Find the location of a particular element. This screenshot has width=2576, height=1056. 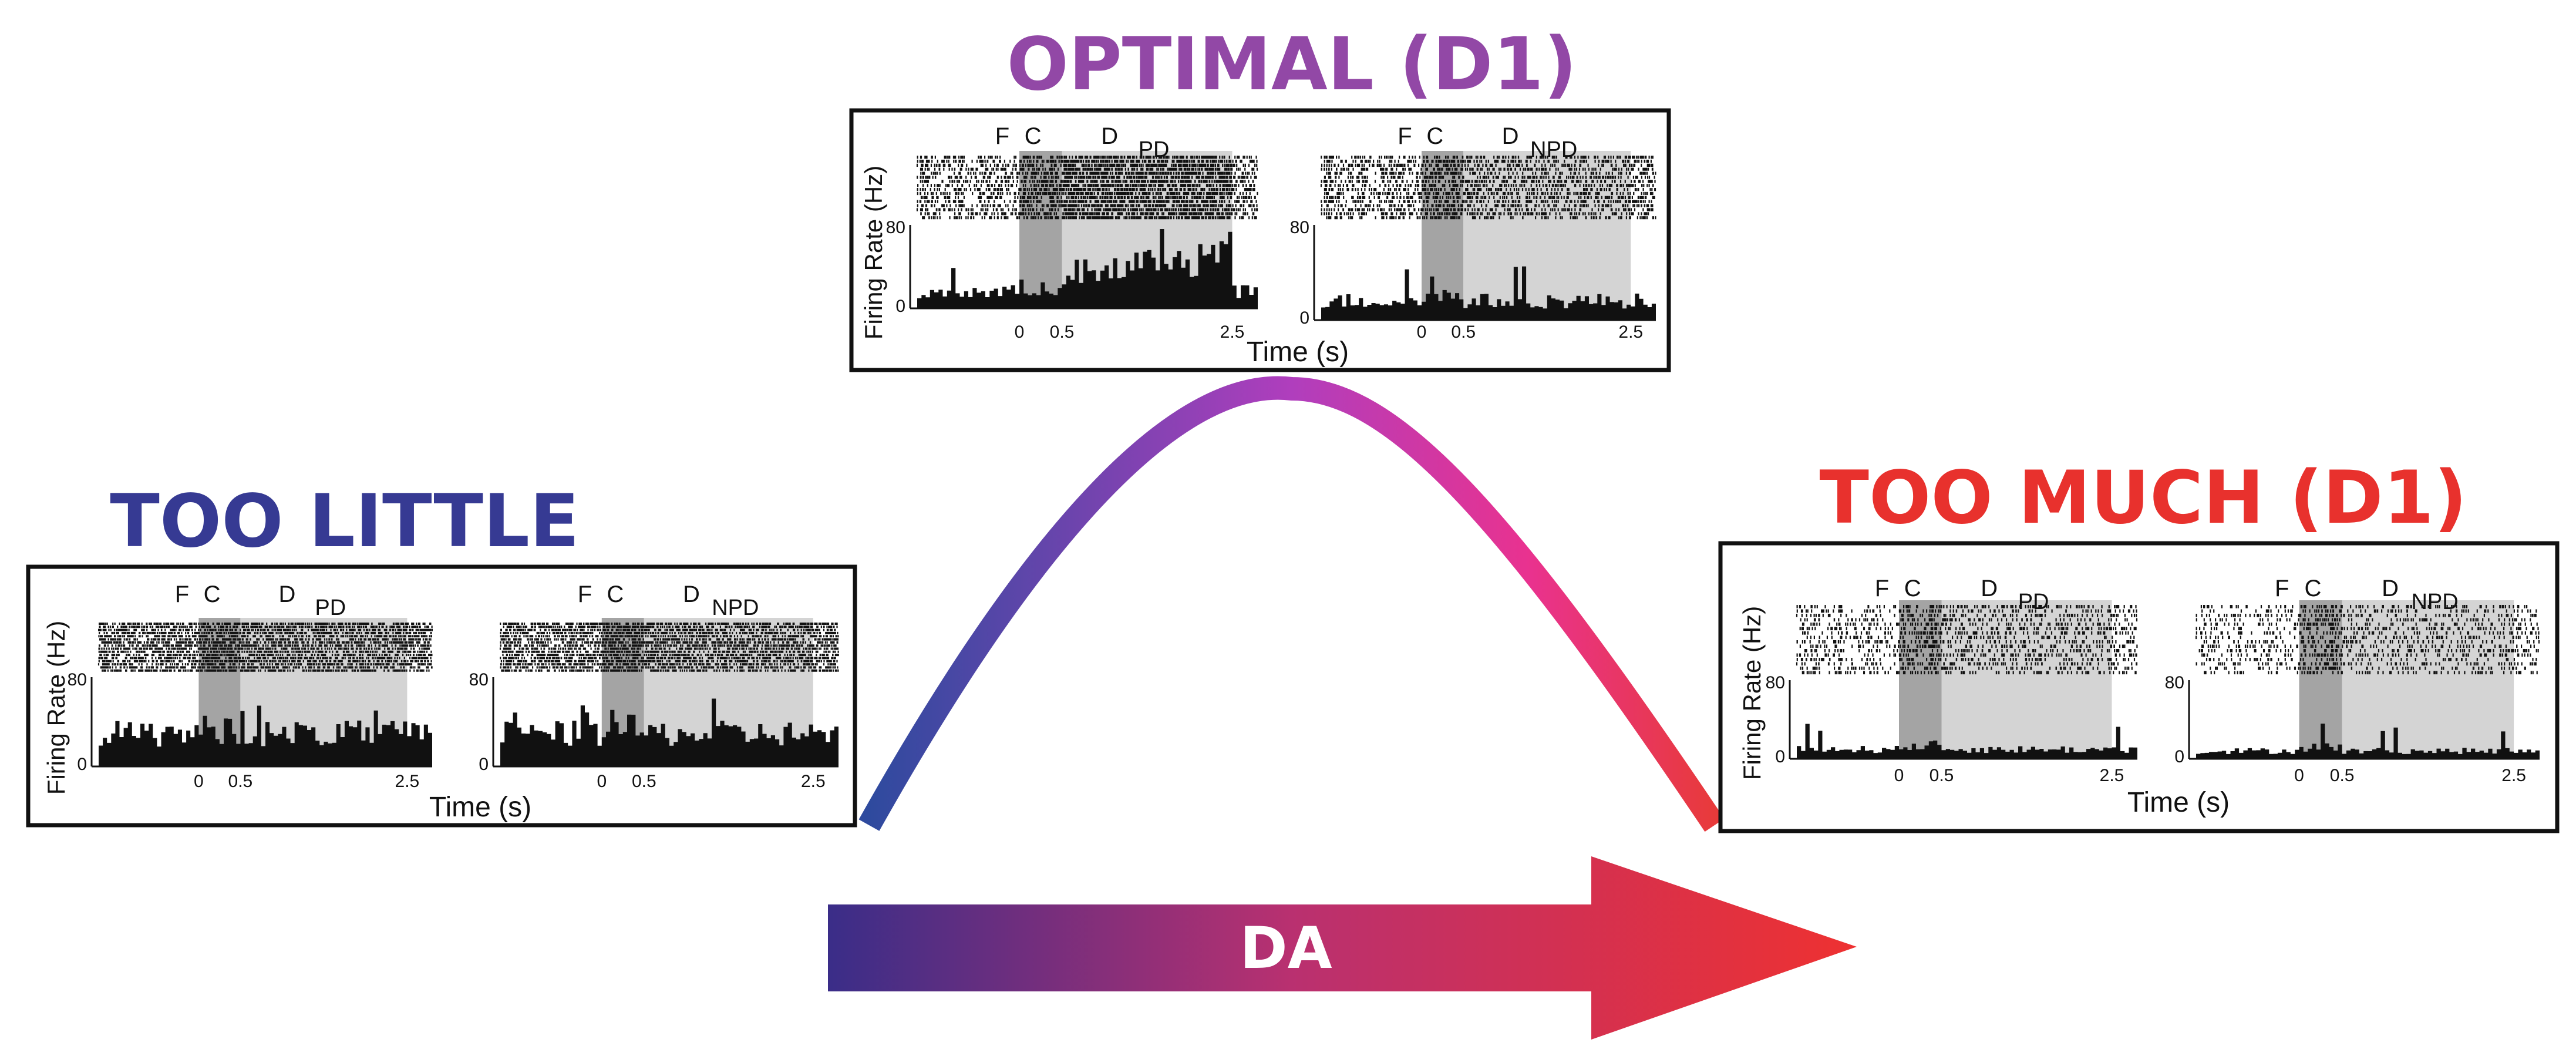

da-arrow is located at coordinates (1343, 948).